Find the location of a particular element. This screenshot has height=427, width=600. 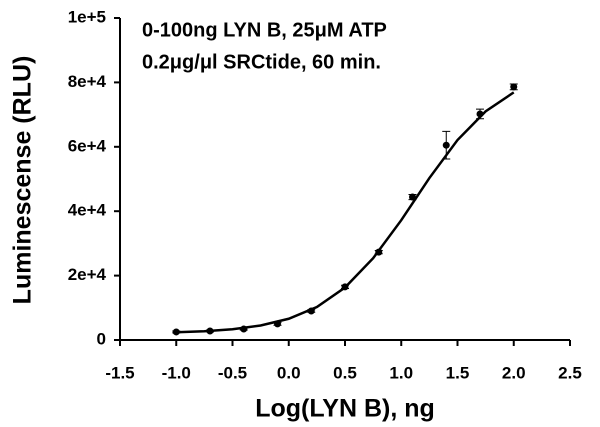

y-tick-label: 8e+4 is located at coordinates (87, 81).